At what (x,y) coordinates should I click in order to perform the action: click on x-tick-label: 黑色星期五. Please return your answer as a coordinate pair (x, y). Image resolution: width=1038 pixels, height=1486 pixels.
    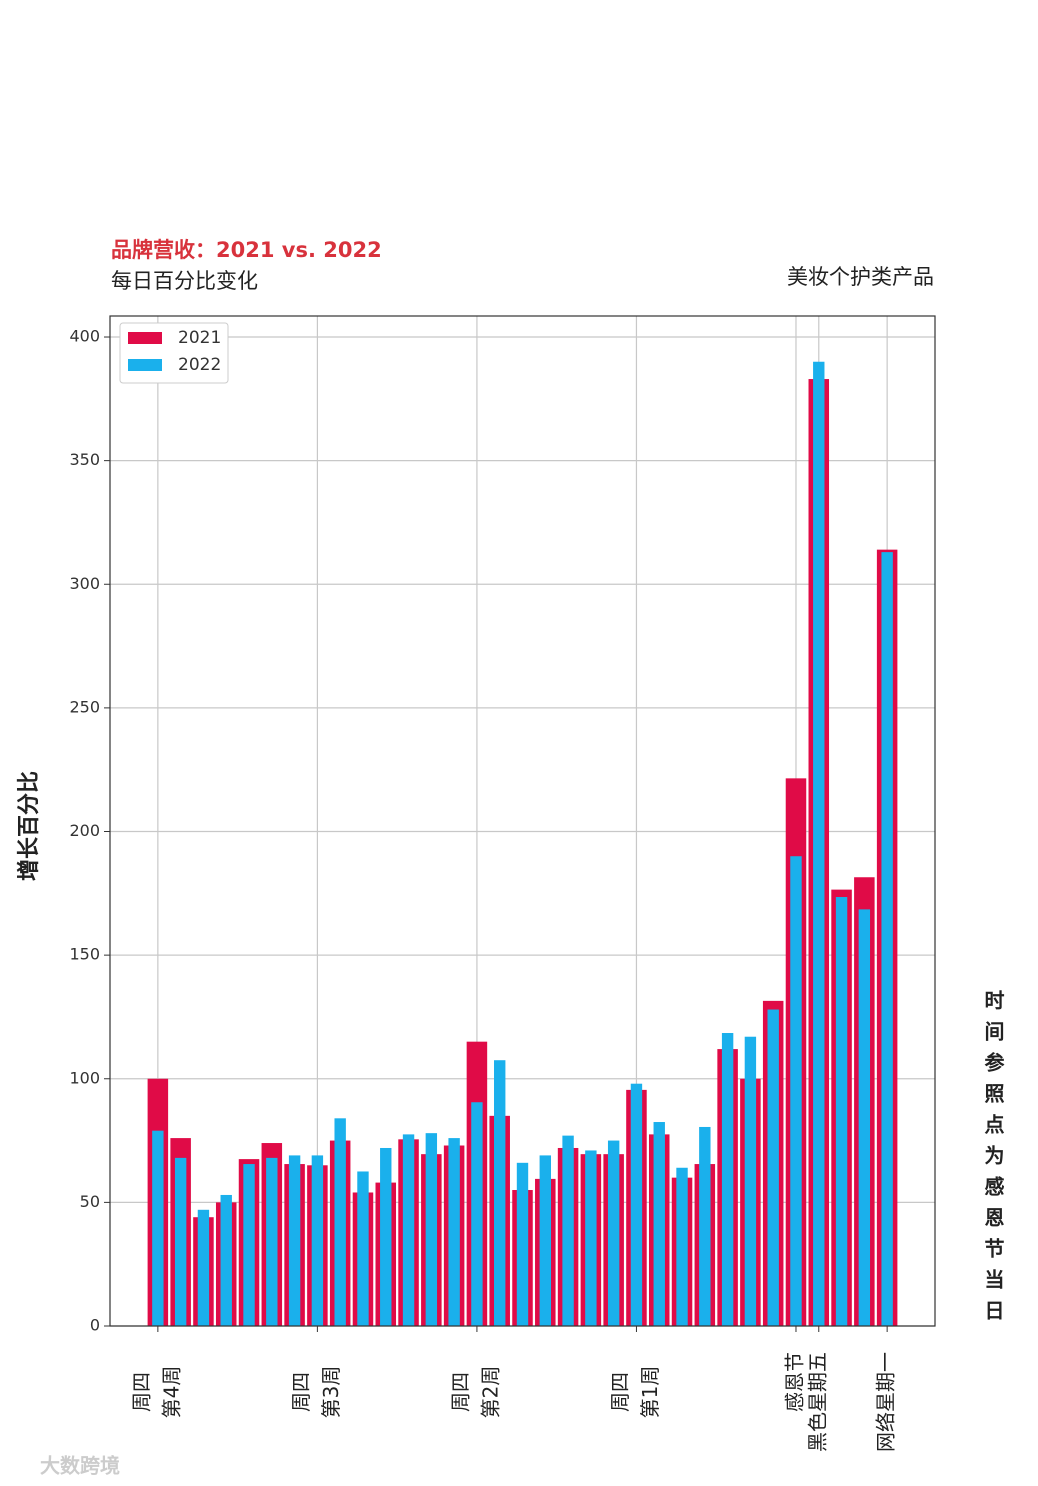
    Looking at the image, I should click on (817, 1402).